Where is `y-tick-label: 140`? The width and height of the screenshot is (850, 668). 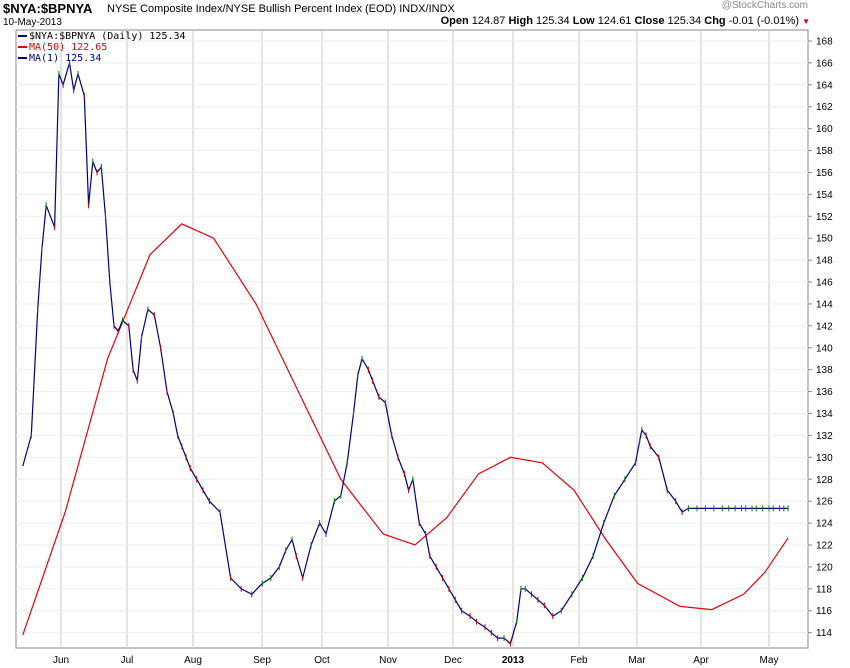
y-tick-label: 140 is located at coordinates (824, 348).